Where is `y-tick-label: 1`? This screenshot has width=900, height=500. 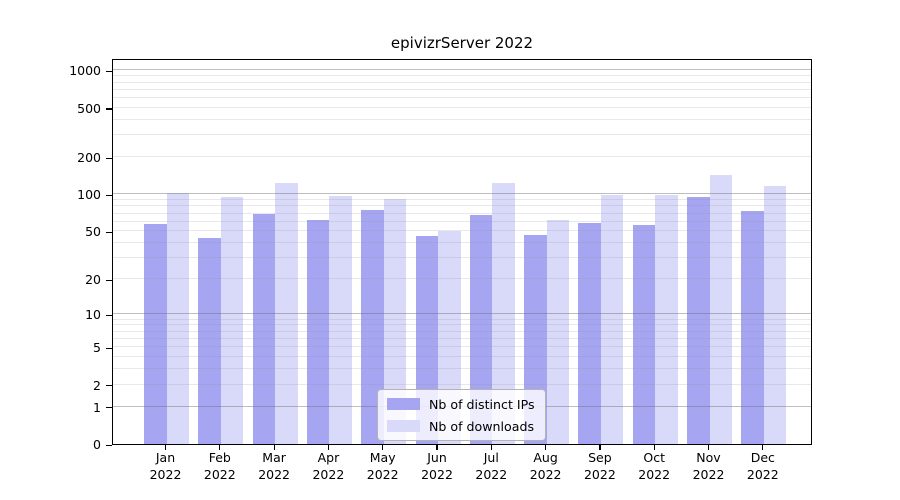
y-tick-label: 1 is located at coordinates (97, 407).